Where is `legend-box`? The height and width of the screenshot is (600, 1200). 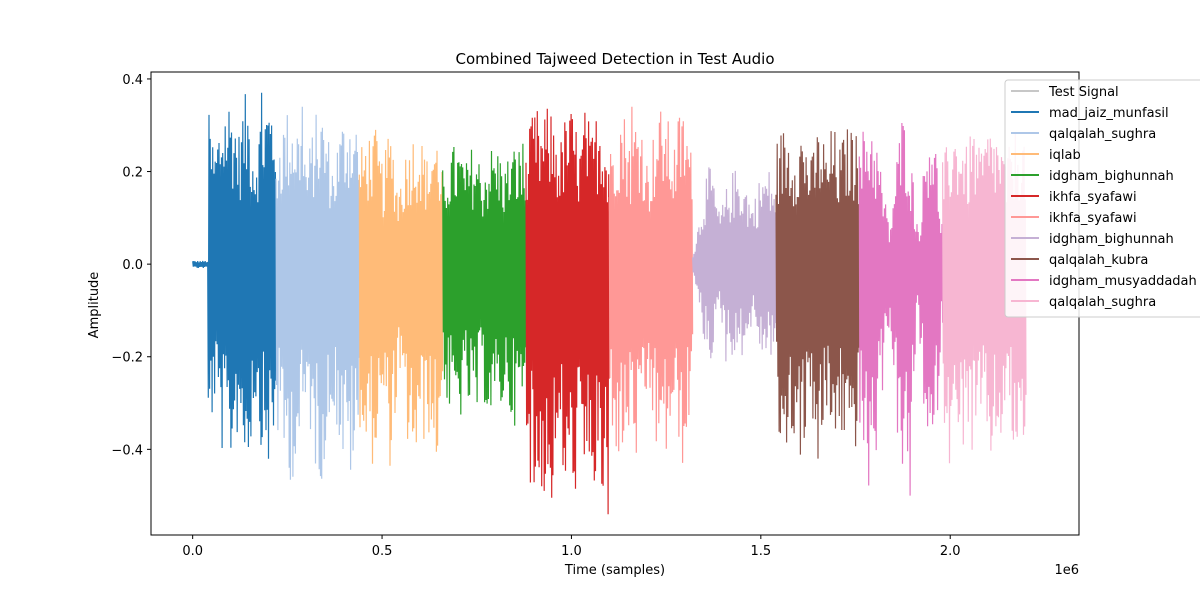
legend-box is located at coordinates (1102, 198).